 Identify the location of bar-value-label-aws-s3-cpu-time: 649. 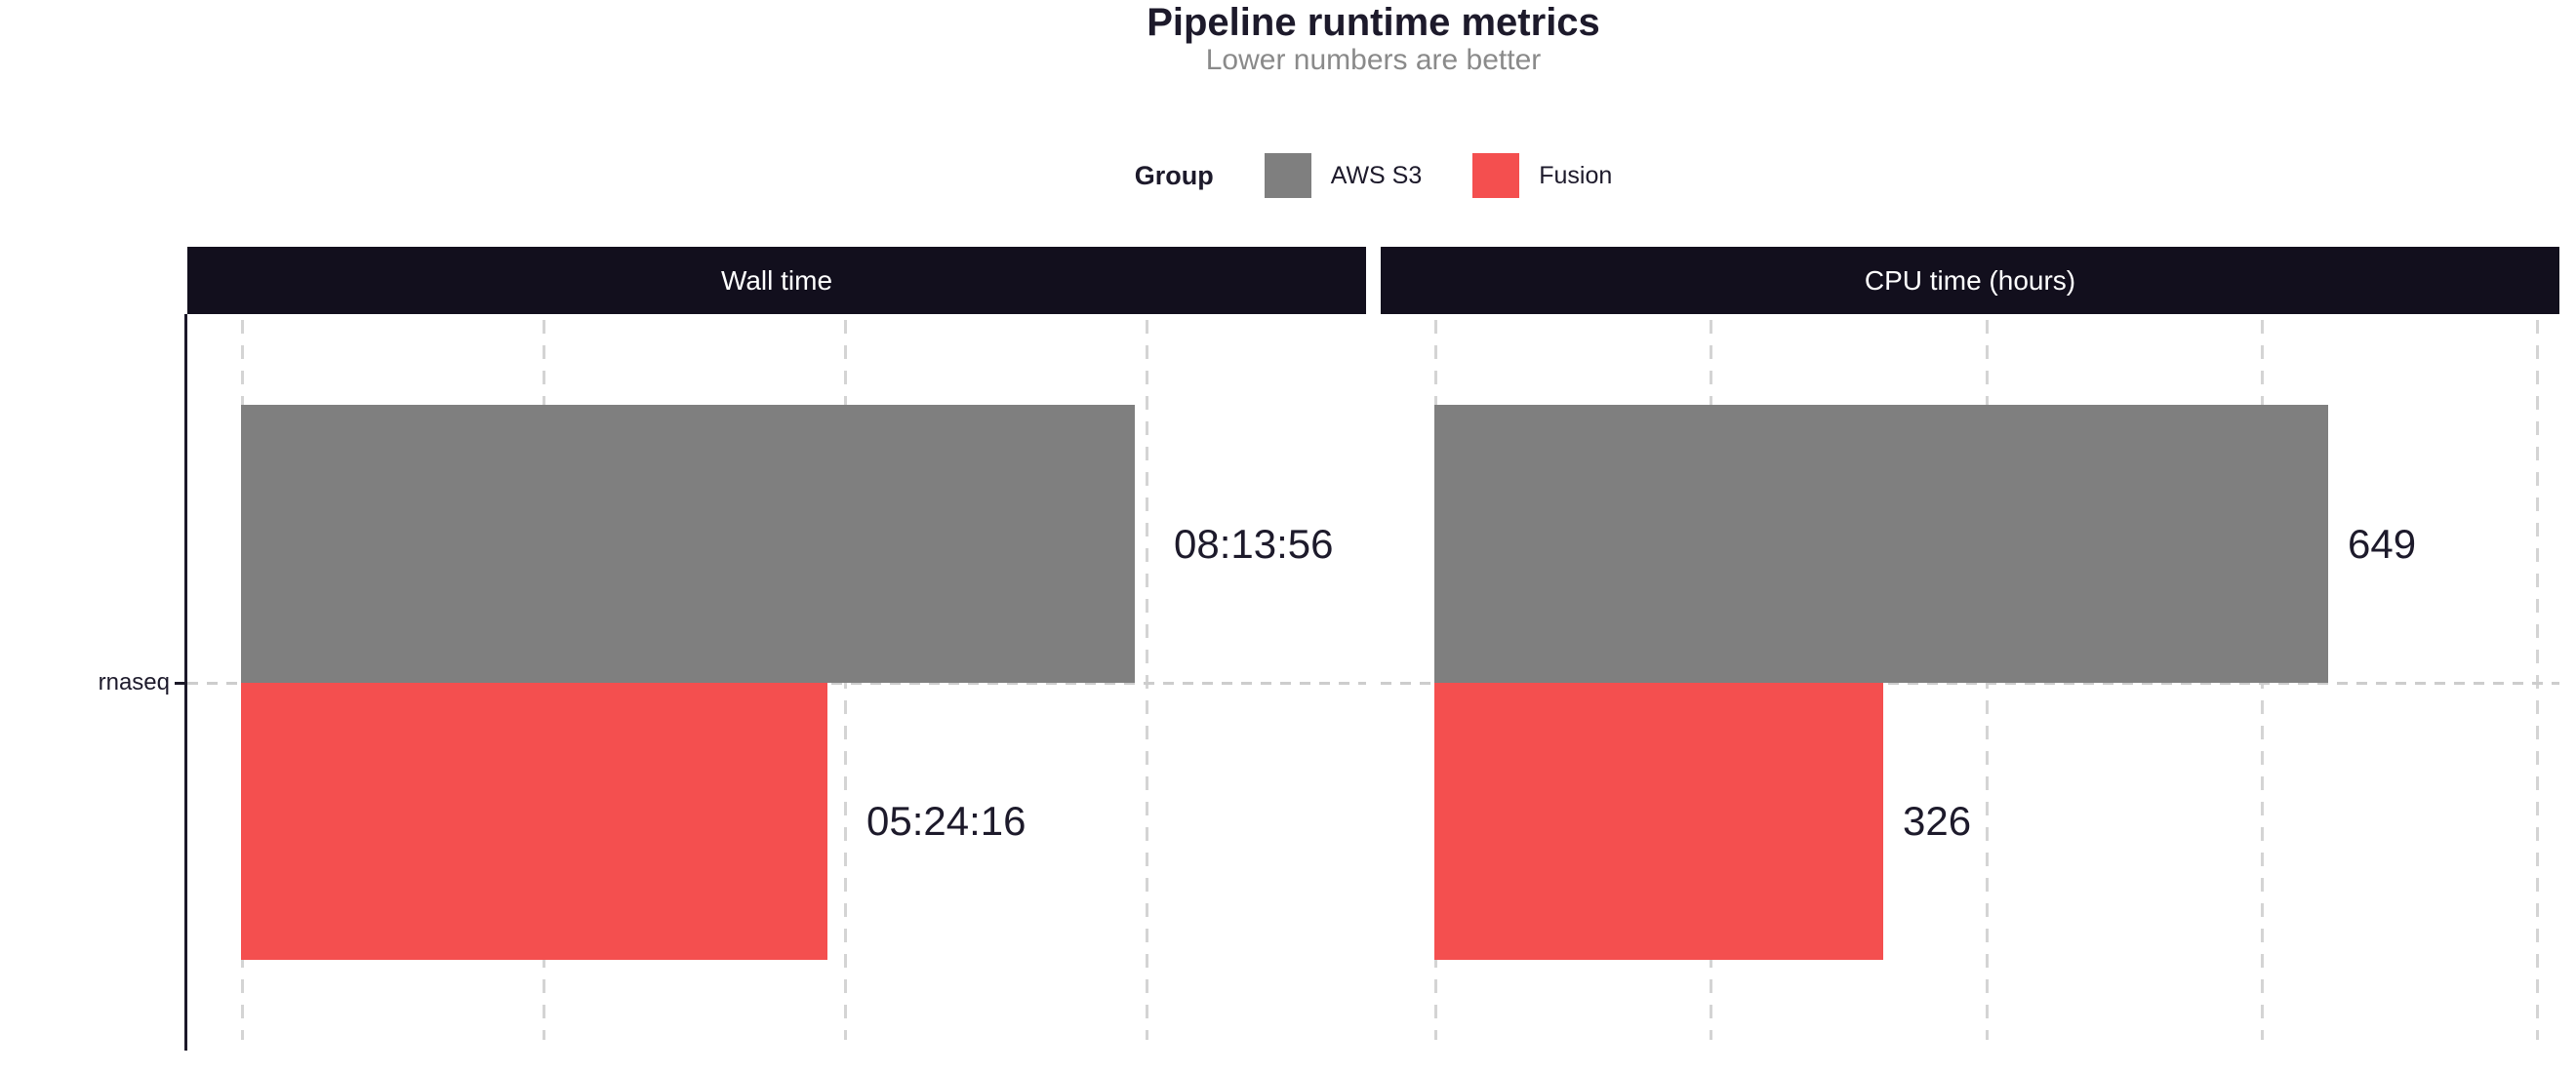
(2382, 543).